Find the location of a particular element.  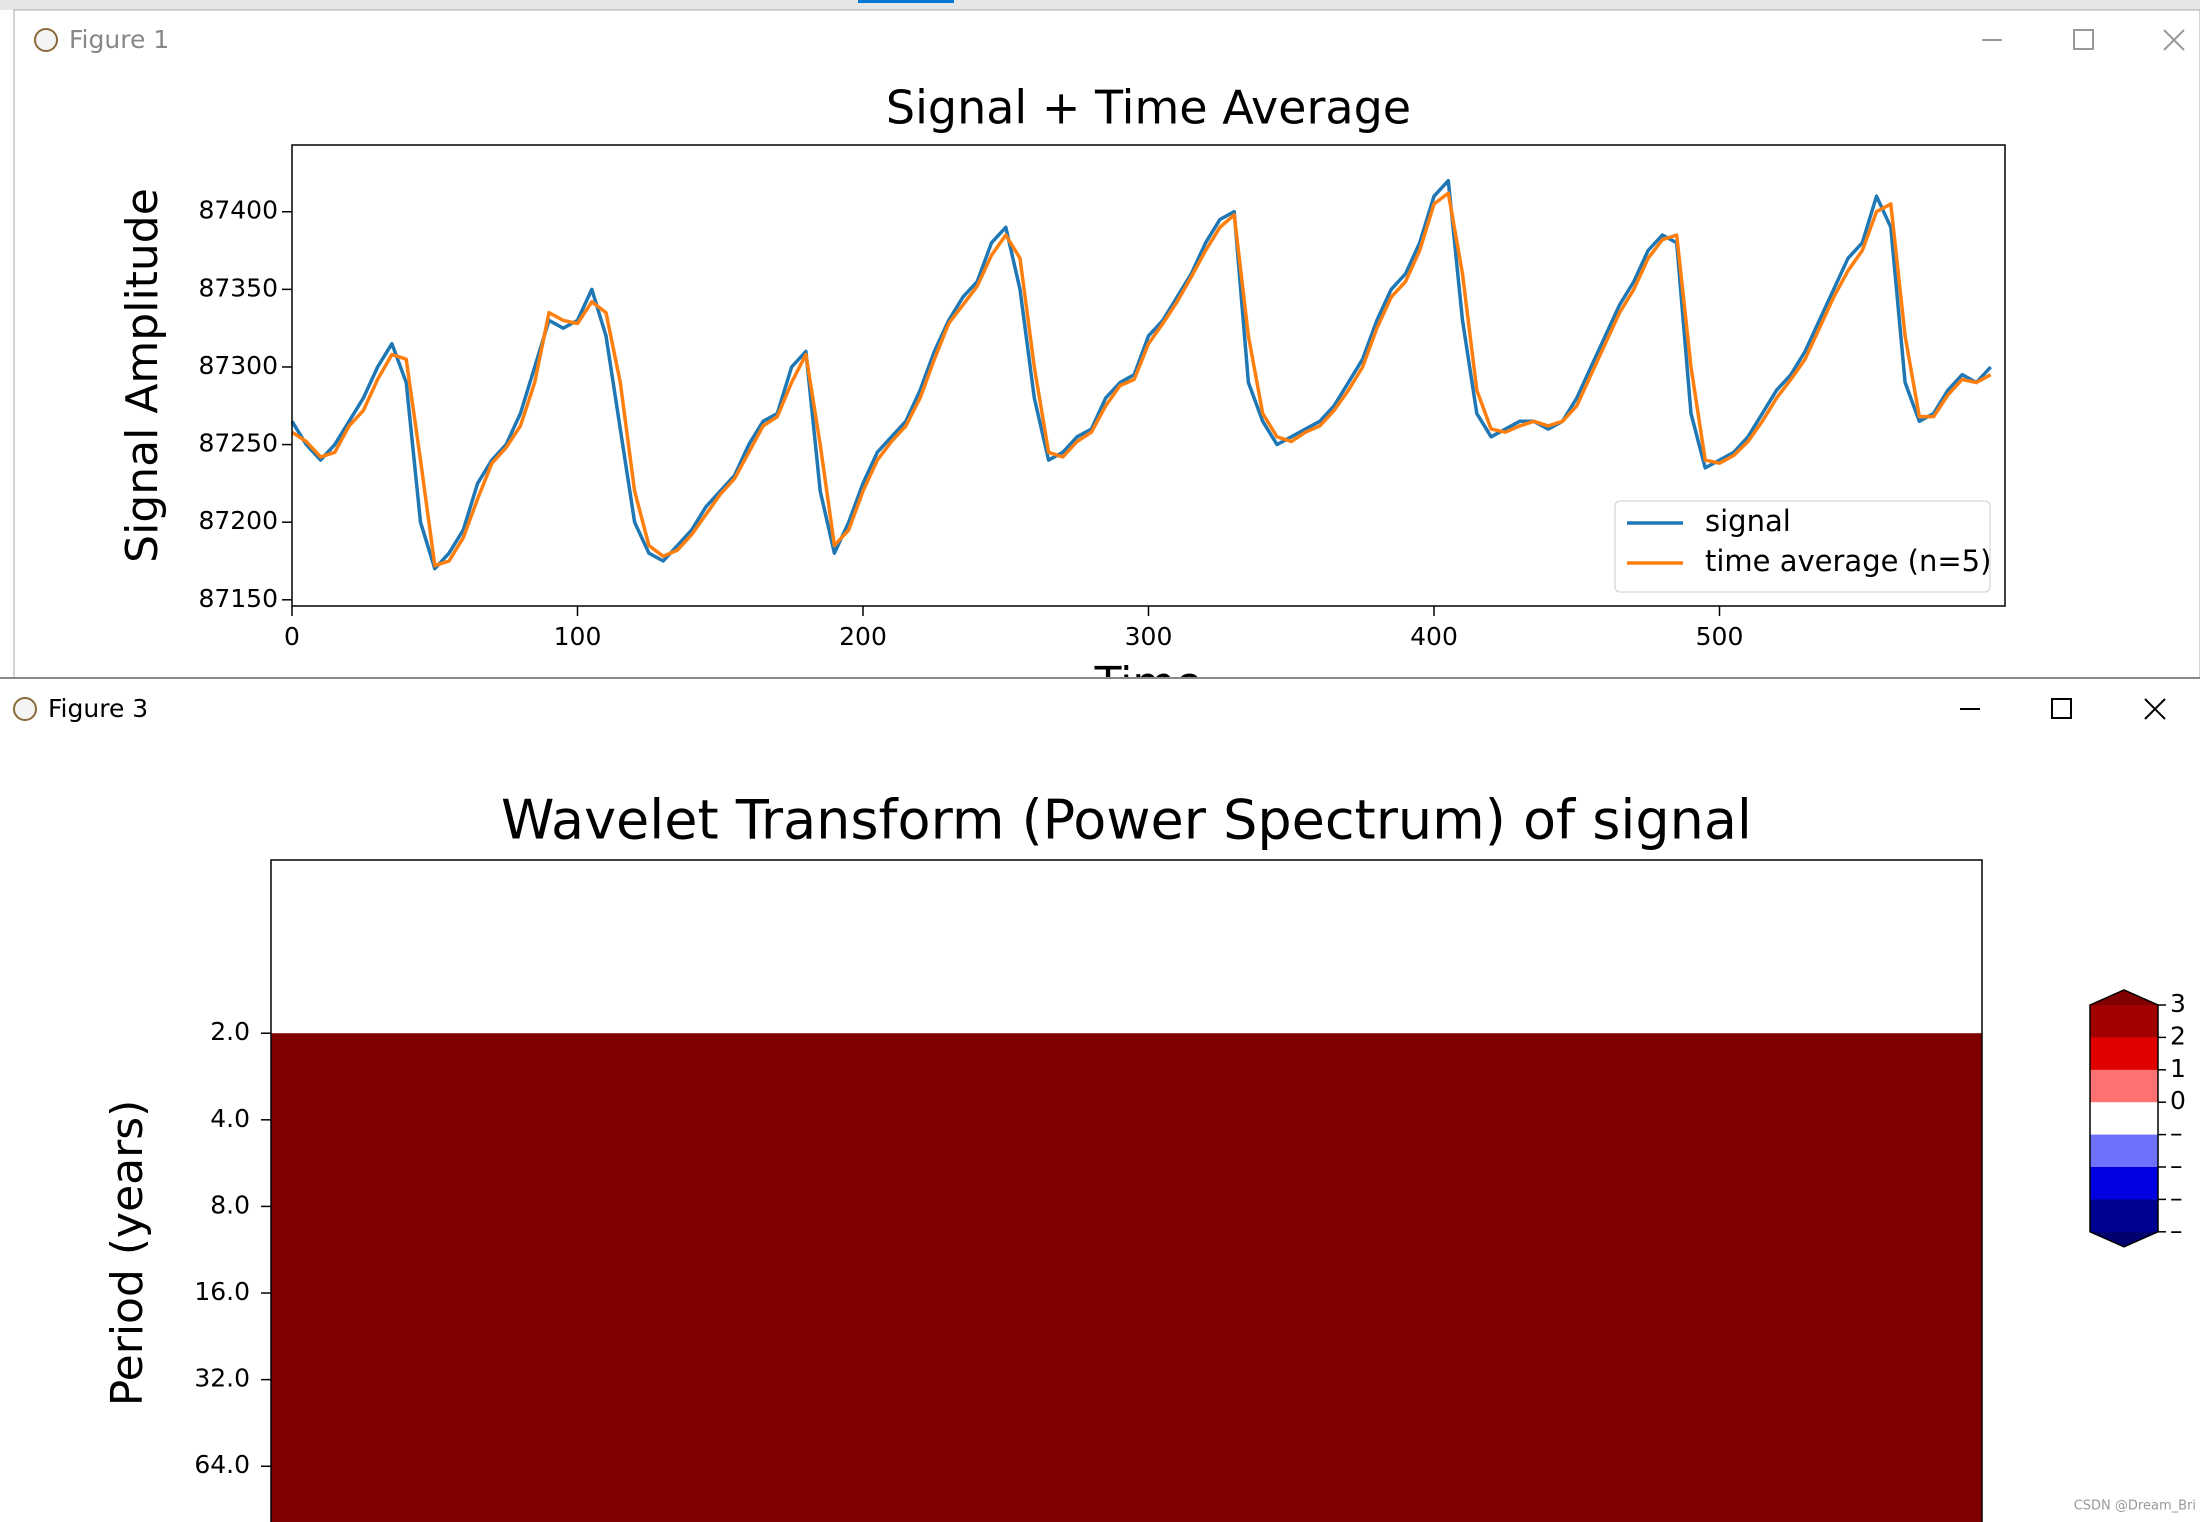

x-tick-label: 500 is located at coordinates (1720, 636).